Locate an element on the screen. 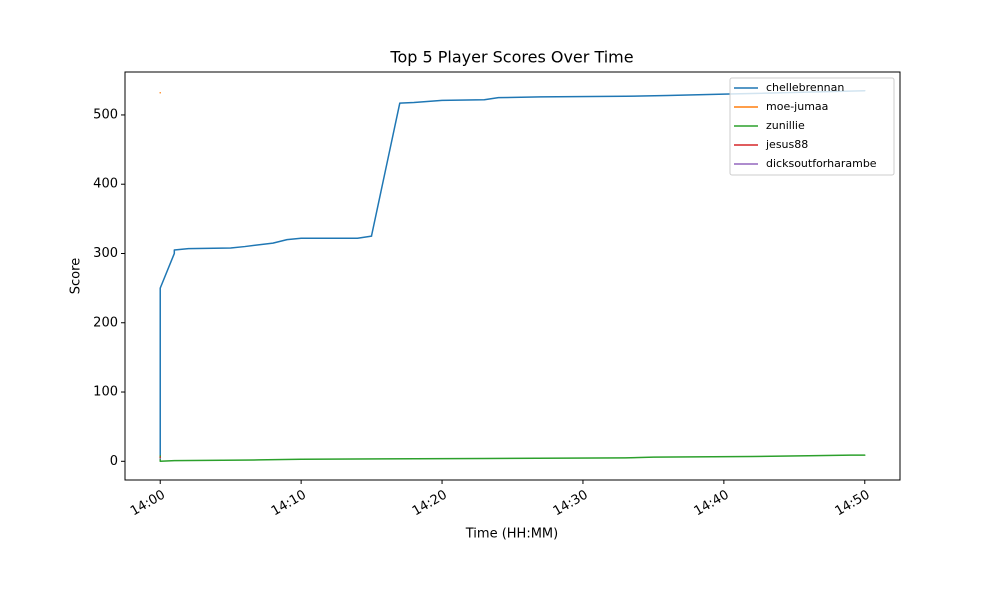 The image size is (1000, 600). x-tick-label: 14:20 is located at coordinates (430, 504).